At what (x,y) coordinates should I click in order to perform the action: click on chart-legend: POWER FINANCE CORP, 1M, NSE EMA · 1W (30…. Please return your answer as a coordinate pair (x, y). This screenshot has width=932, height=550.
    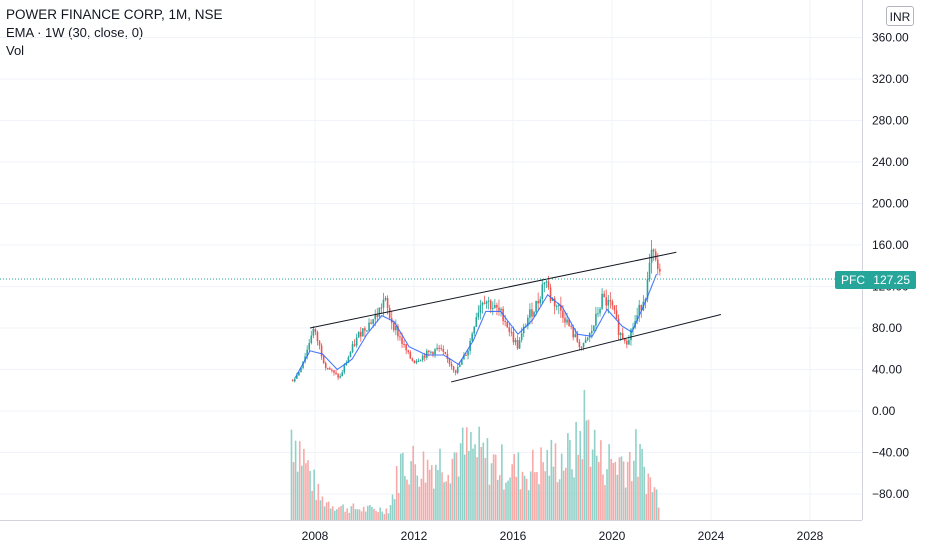
    Looking at the image, I should click on (114, 33).